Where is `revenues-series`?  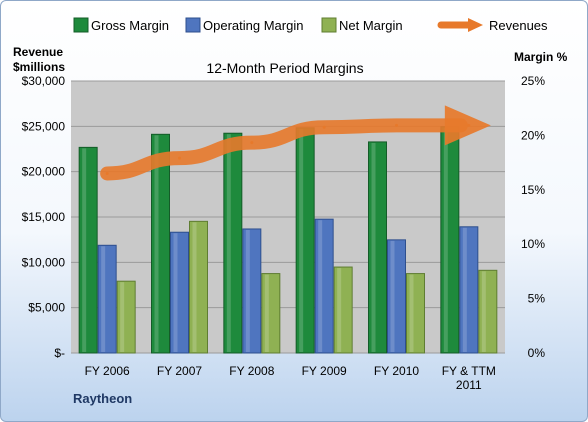 revenues-series is located at coordinates (295, 143).